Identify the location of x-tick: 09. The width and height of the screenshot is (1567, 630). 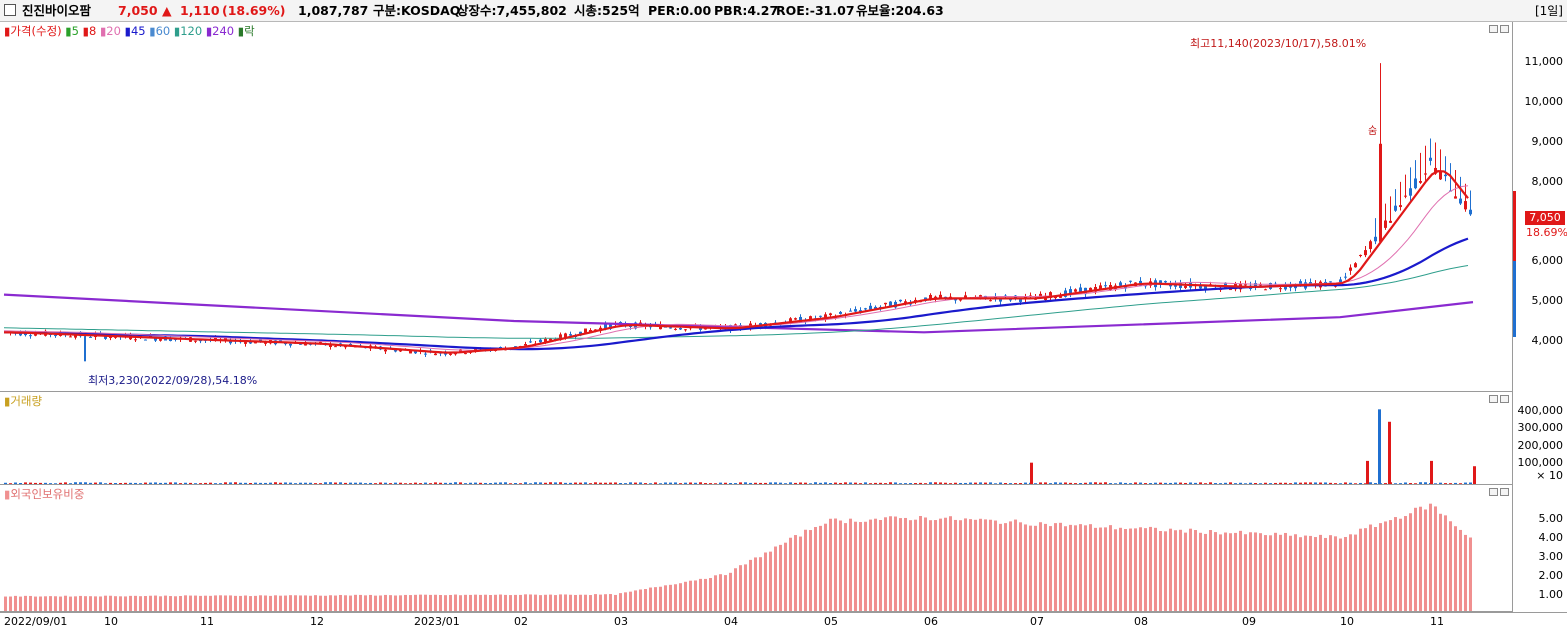
(1249, 621).